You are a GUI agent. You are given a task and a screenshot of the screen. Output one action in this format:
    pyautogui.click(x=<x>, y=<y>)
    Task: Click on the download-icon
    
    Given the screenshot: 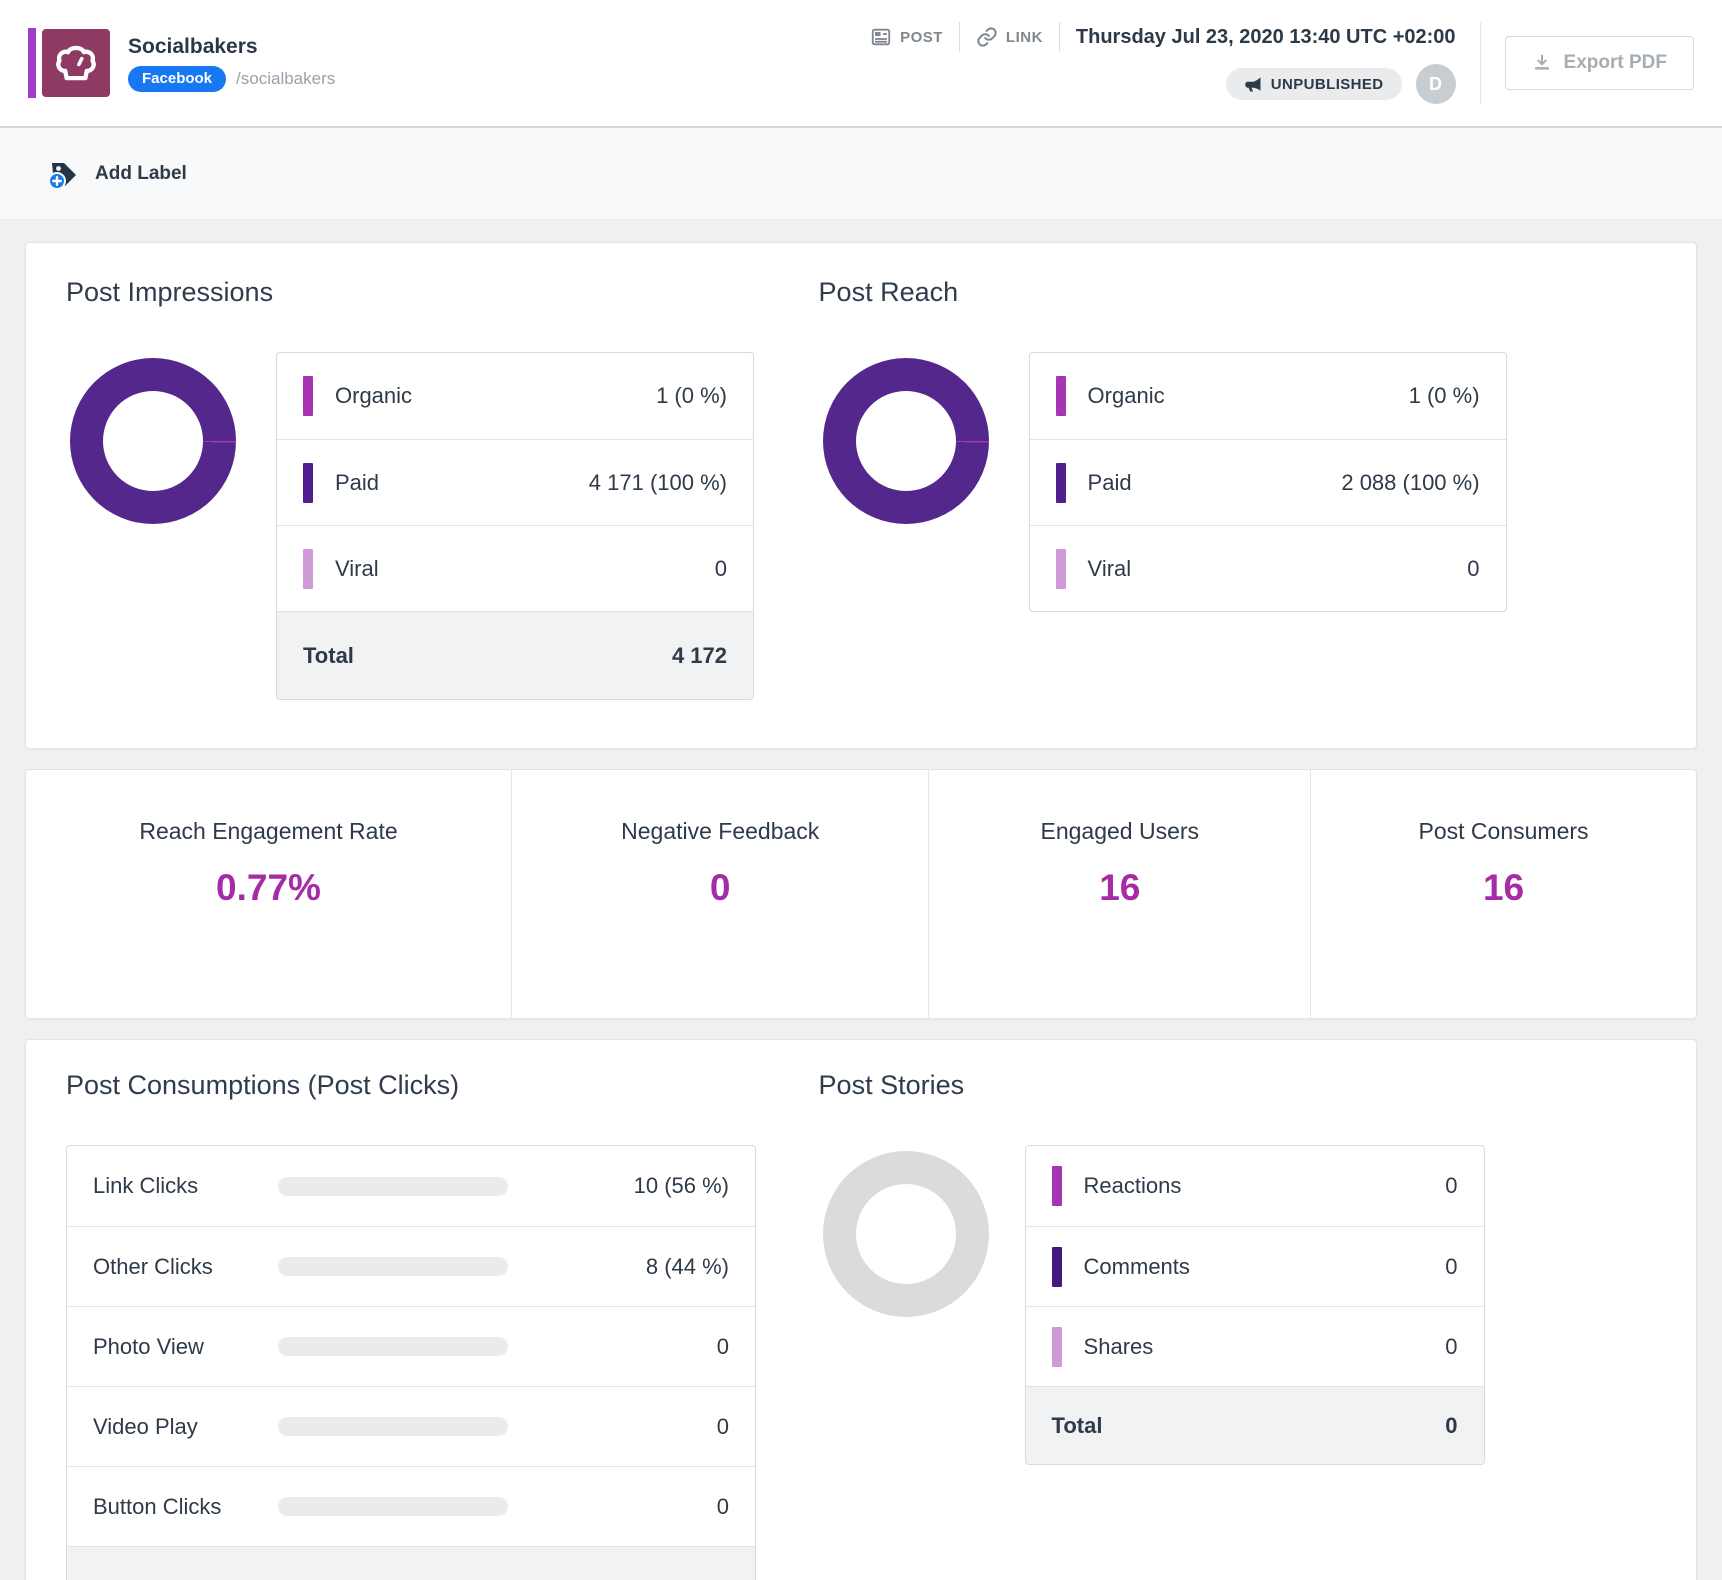 What is the action you would take?
    pyautogui.click(x=1542, y=63)
    